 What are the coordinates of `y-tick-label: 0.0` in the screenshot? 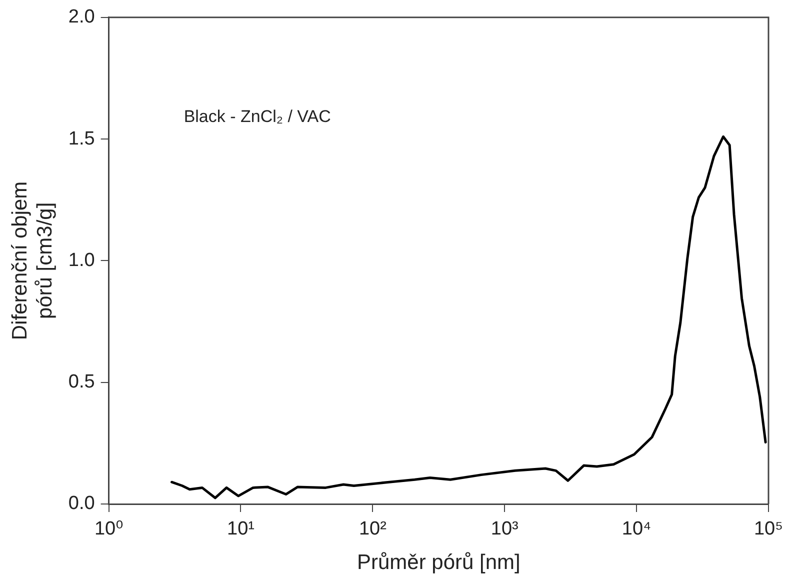 It's located at (81, 503).